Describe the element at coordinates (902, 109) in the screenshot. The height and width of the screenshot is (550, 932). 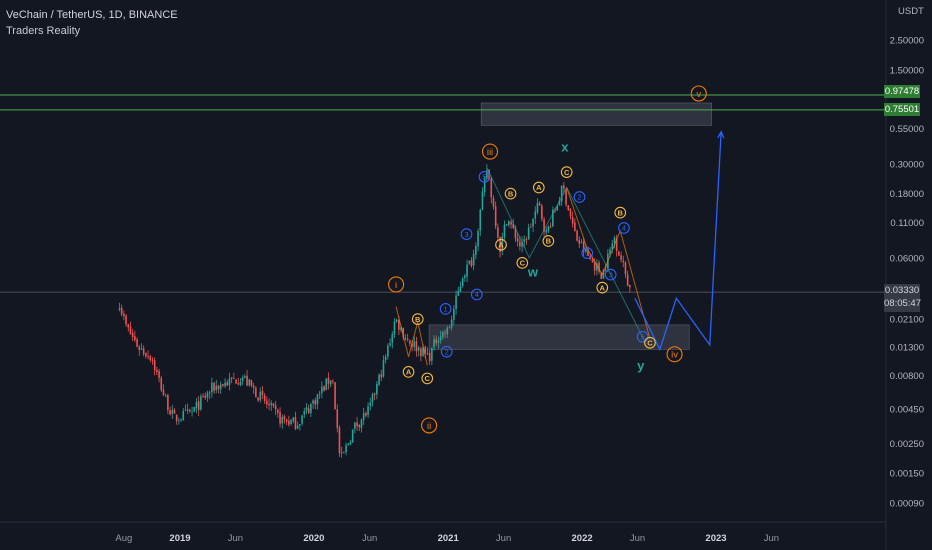
I see `level-price-tag-low: 0.75501` at that location.